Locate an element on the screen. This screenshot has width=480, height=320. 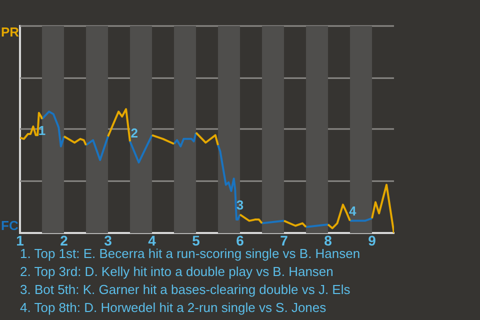
x-tick-label: 8 is located at coordinates (328, 240).